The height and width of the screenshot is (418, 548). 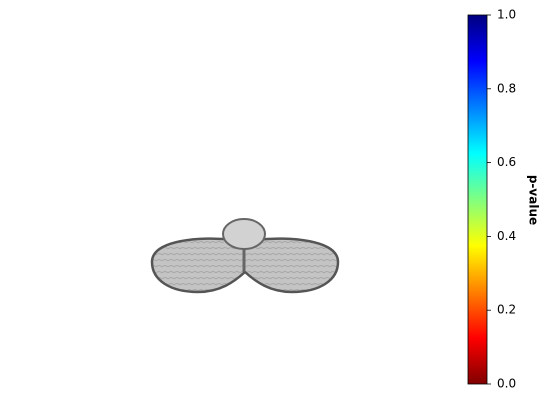 I want to click on colorbar-label: p-value, so click(x=534, y=200).